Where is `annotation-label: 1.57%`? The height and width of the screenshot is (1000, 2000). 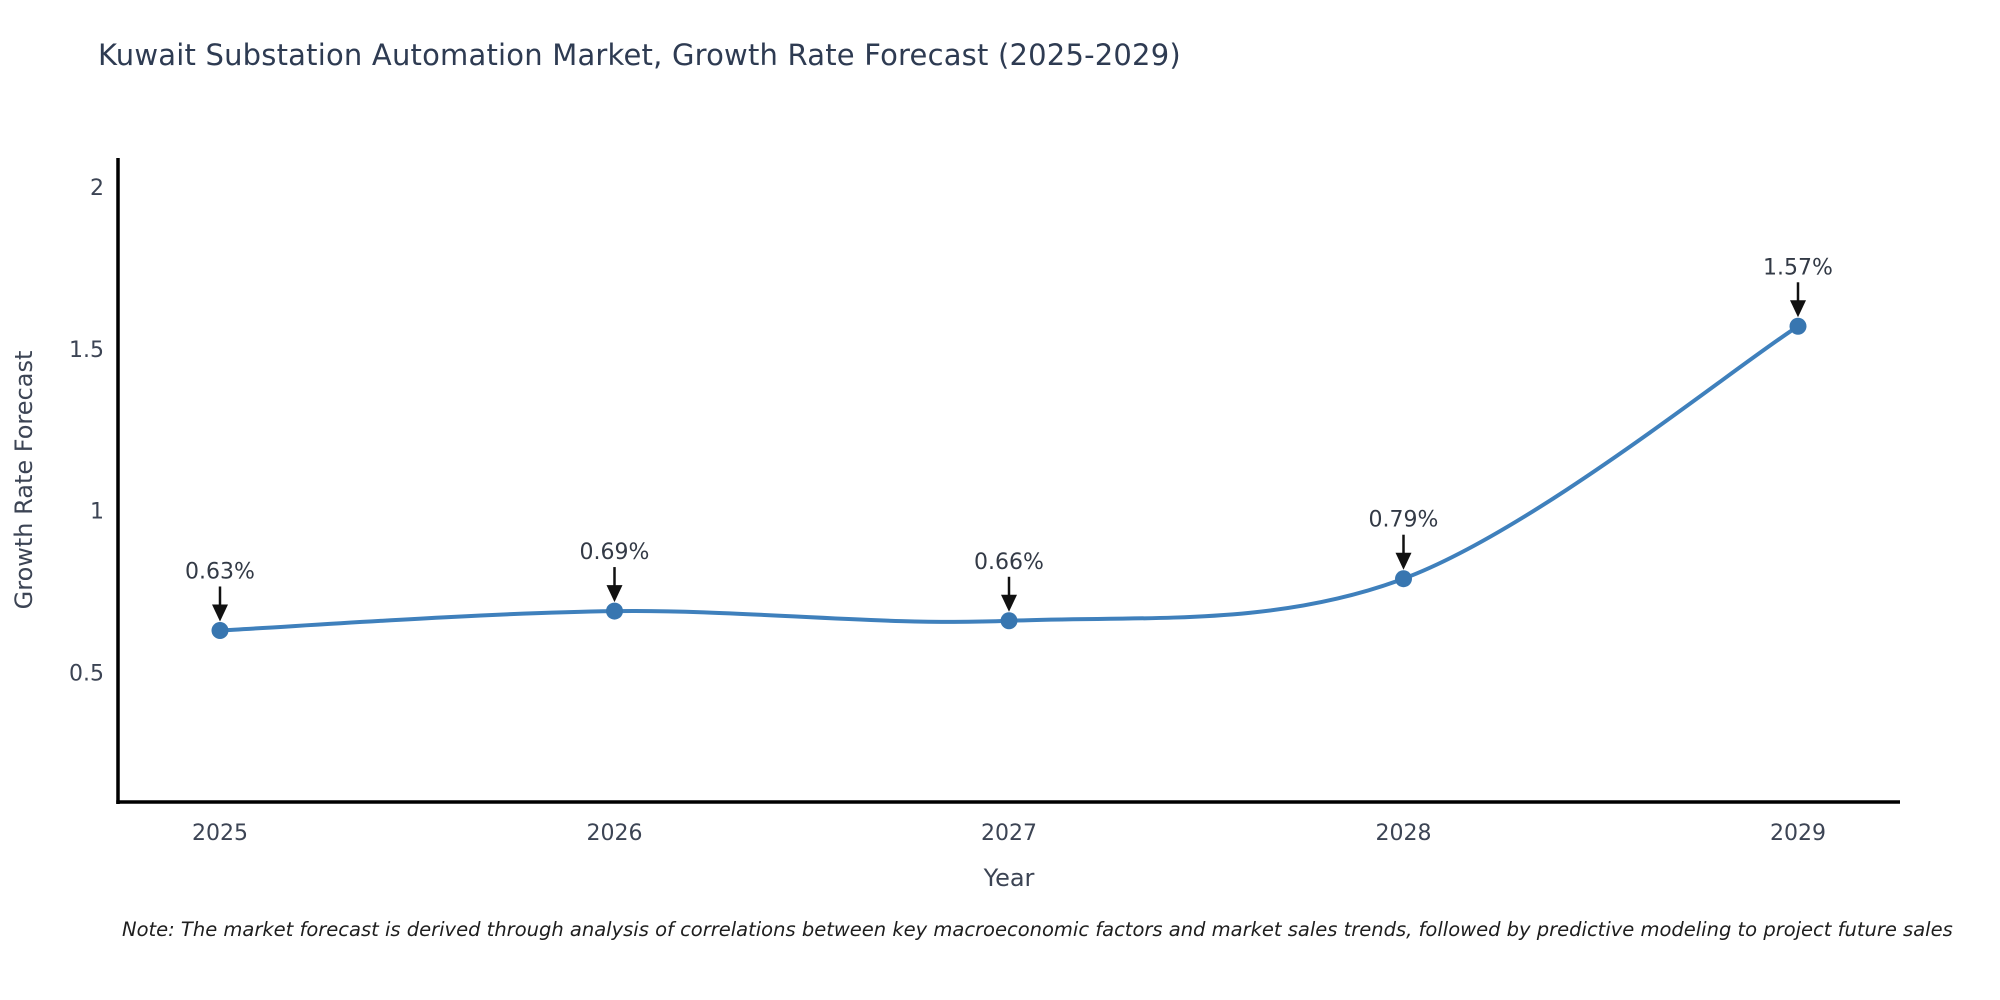
annotation-label: 1.57% is located at coordinates (1798, 267).